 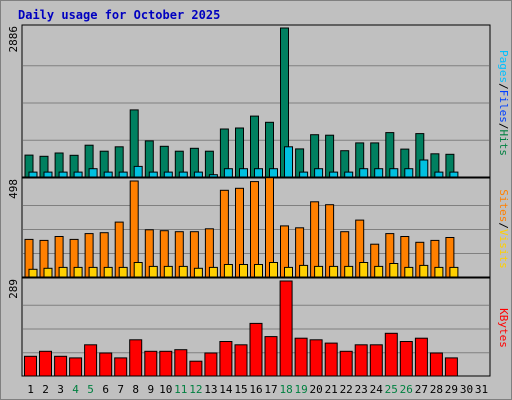 What do you see at coordinates (150, 389) in the screenshot?
I see `day-label-9: 9` at bounding box center [150, 389].